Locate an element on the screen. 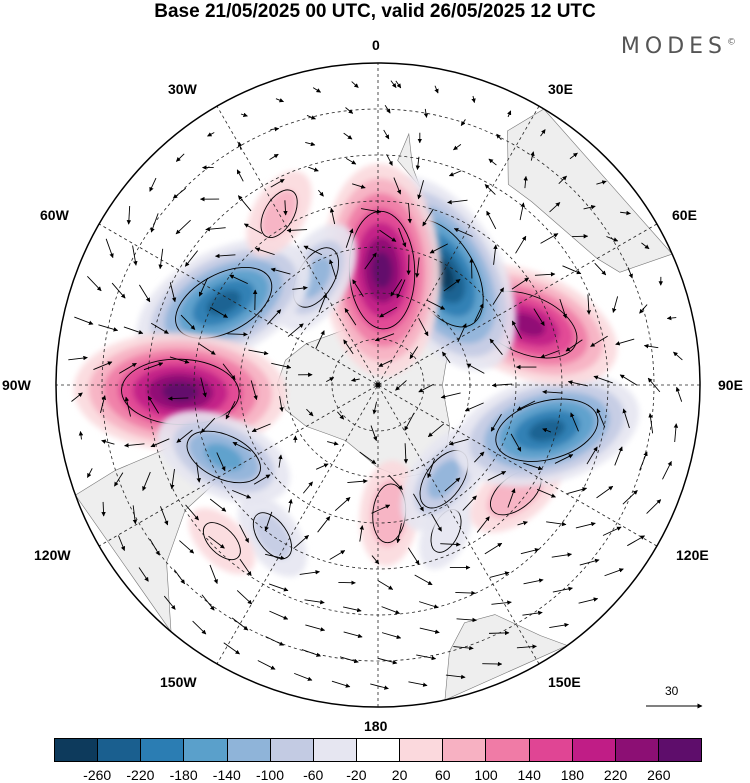  low-anomaly-30w is located at coordinates (272, 536).